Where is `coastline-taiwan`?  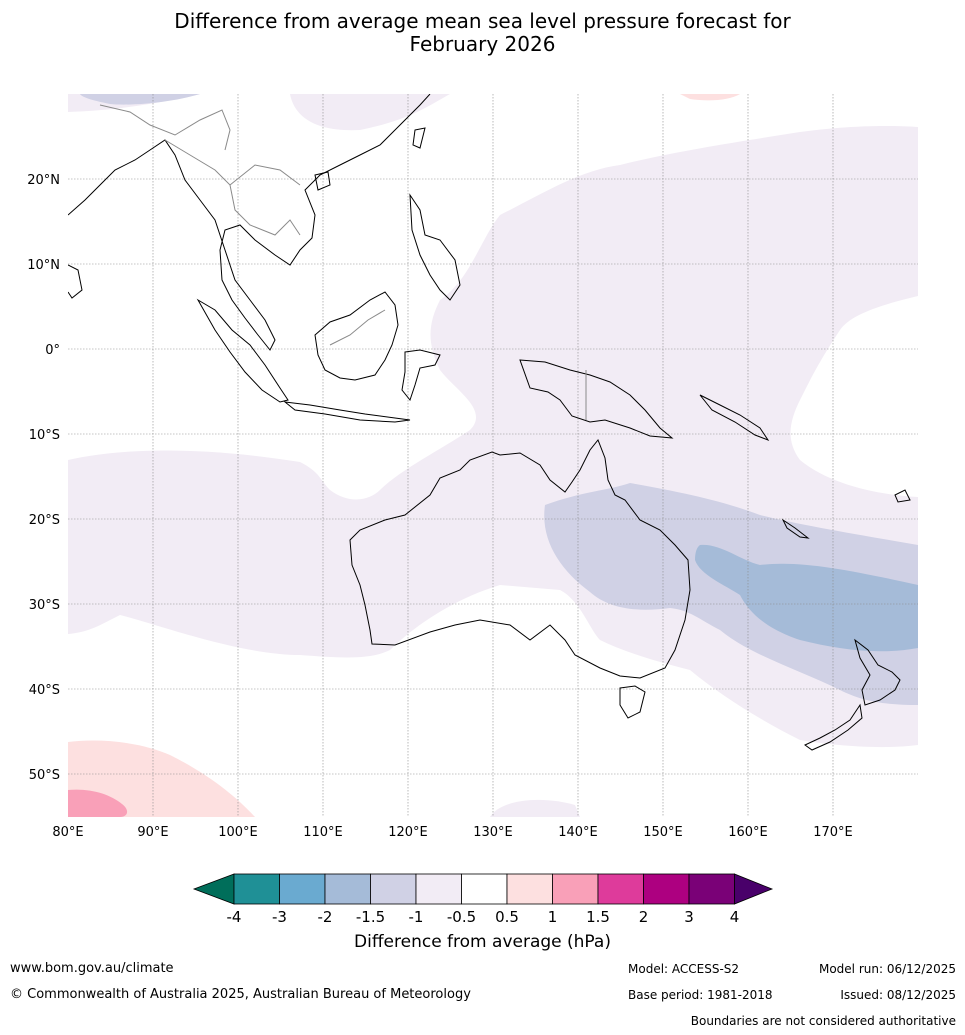 coastline-taiwan is located at coordinates (419, 138).